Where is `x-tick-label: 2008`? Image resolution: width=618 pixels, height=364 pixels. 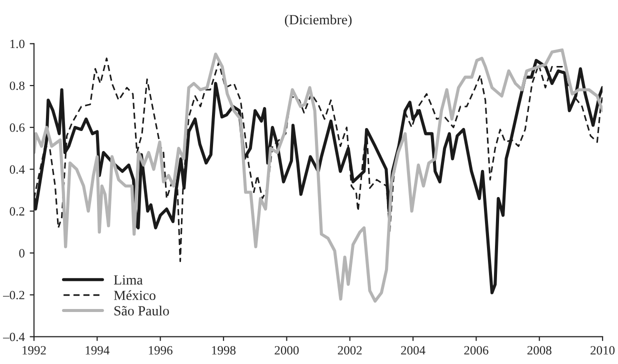 x-tick-label: 2008 is located at coordinates (539, 350).